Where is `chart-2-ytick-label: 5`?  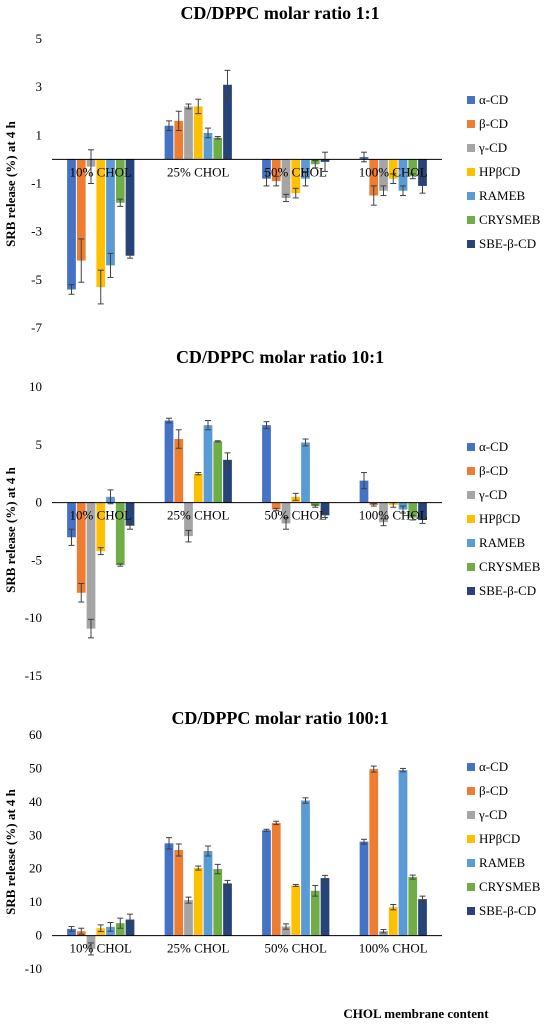 chart-2-ytick-label: 5 is located at coordinates (39, 444).